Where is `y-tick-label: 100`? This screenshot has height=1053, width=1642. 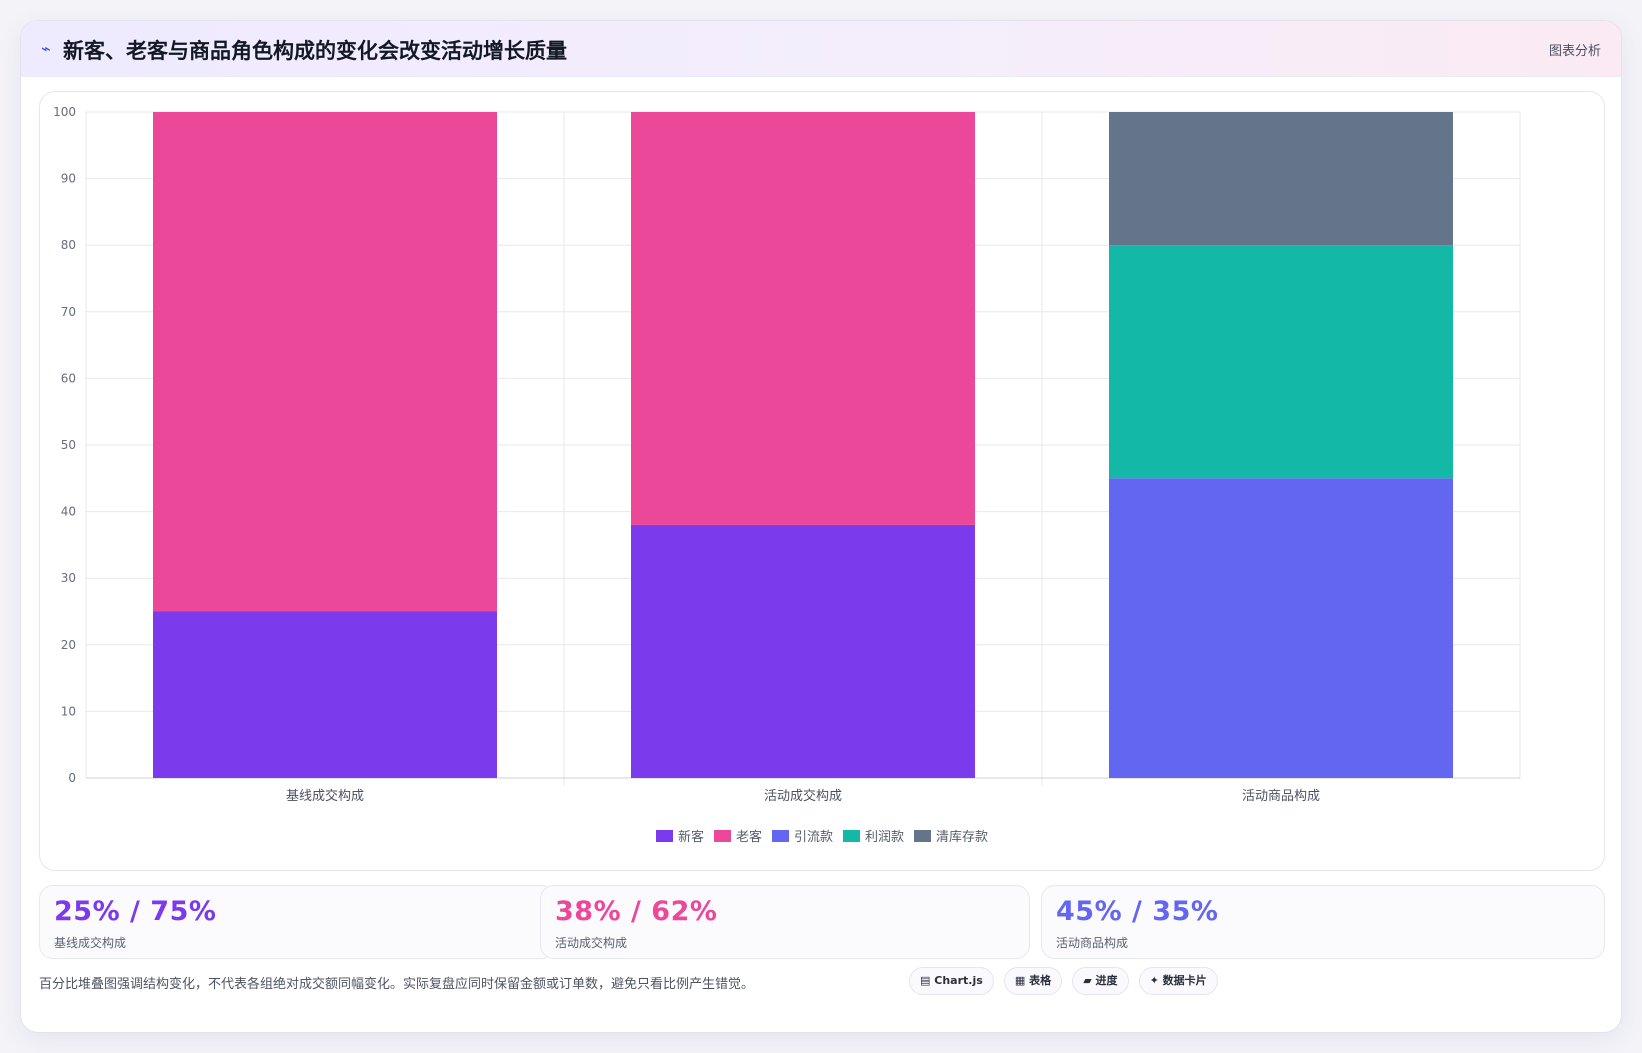 y-tick-label: 100 is located at coordinates (64, 112).